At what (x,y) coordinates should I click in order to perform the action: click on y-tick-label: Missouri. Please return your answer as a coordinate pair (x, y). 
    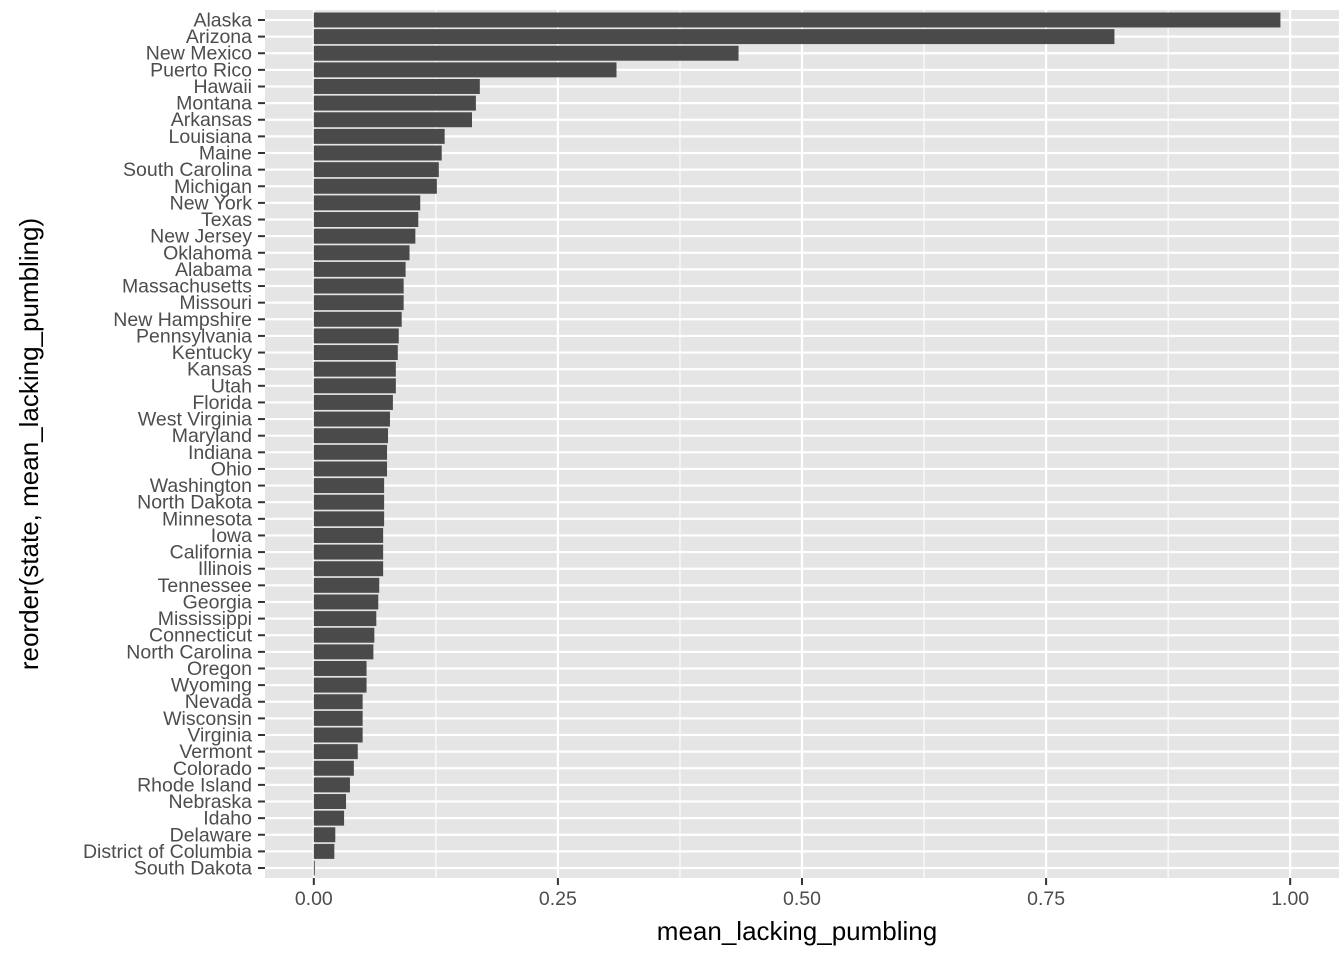
    Looking at the image, I should click on (215, 303).